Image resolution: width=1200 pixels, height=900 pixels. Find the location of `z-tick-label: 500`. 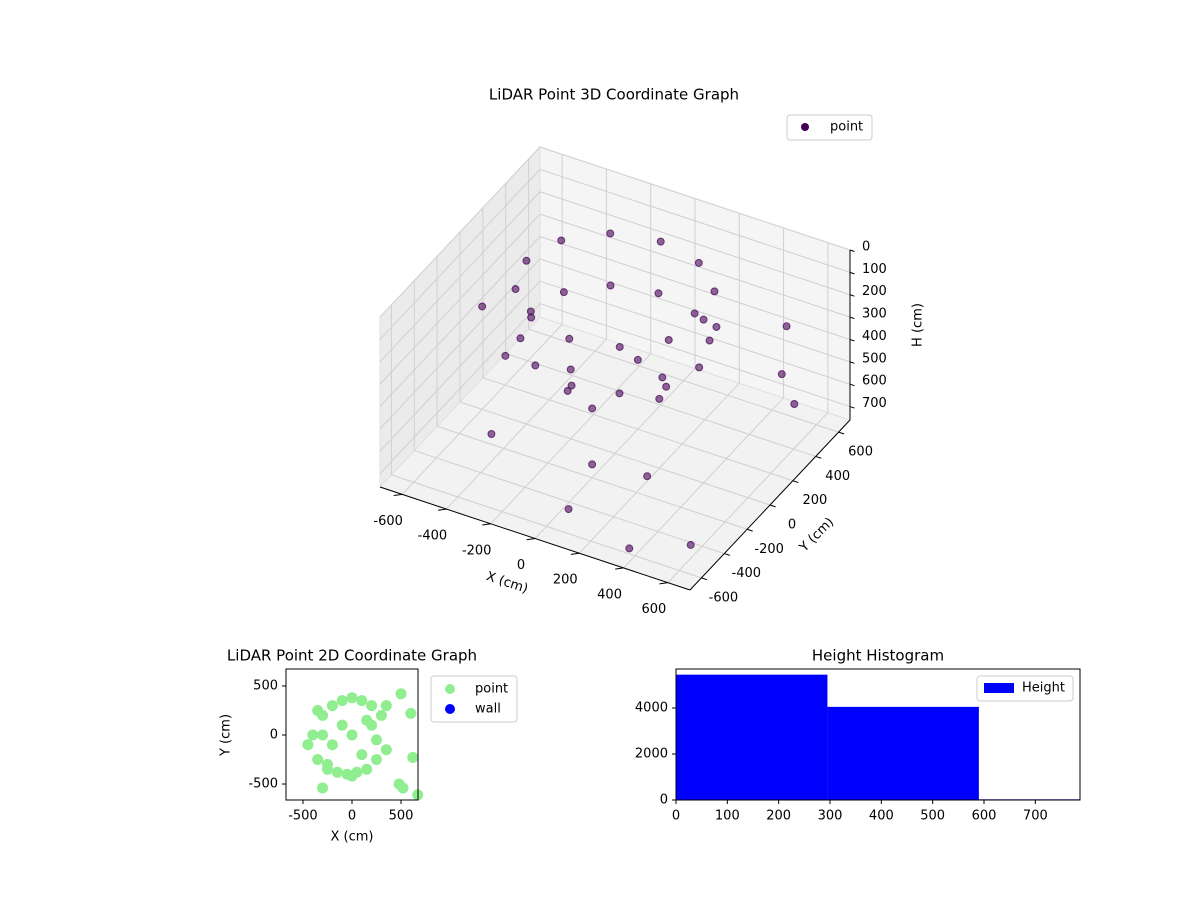

z-tick-label: 500 is located at coordinates (874, 358).